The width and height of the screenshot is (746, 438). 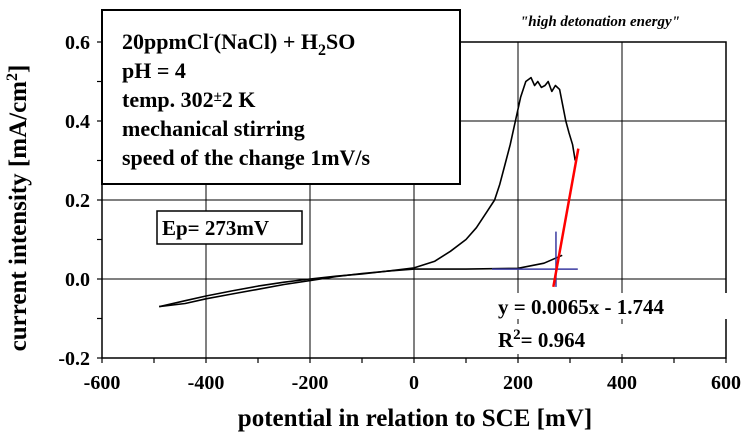 I want to click on conditions-line-1: 20ppmCl-(NaCl) + H2SO, so click(x=238, y=44).